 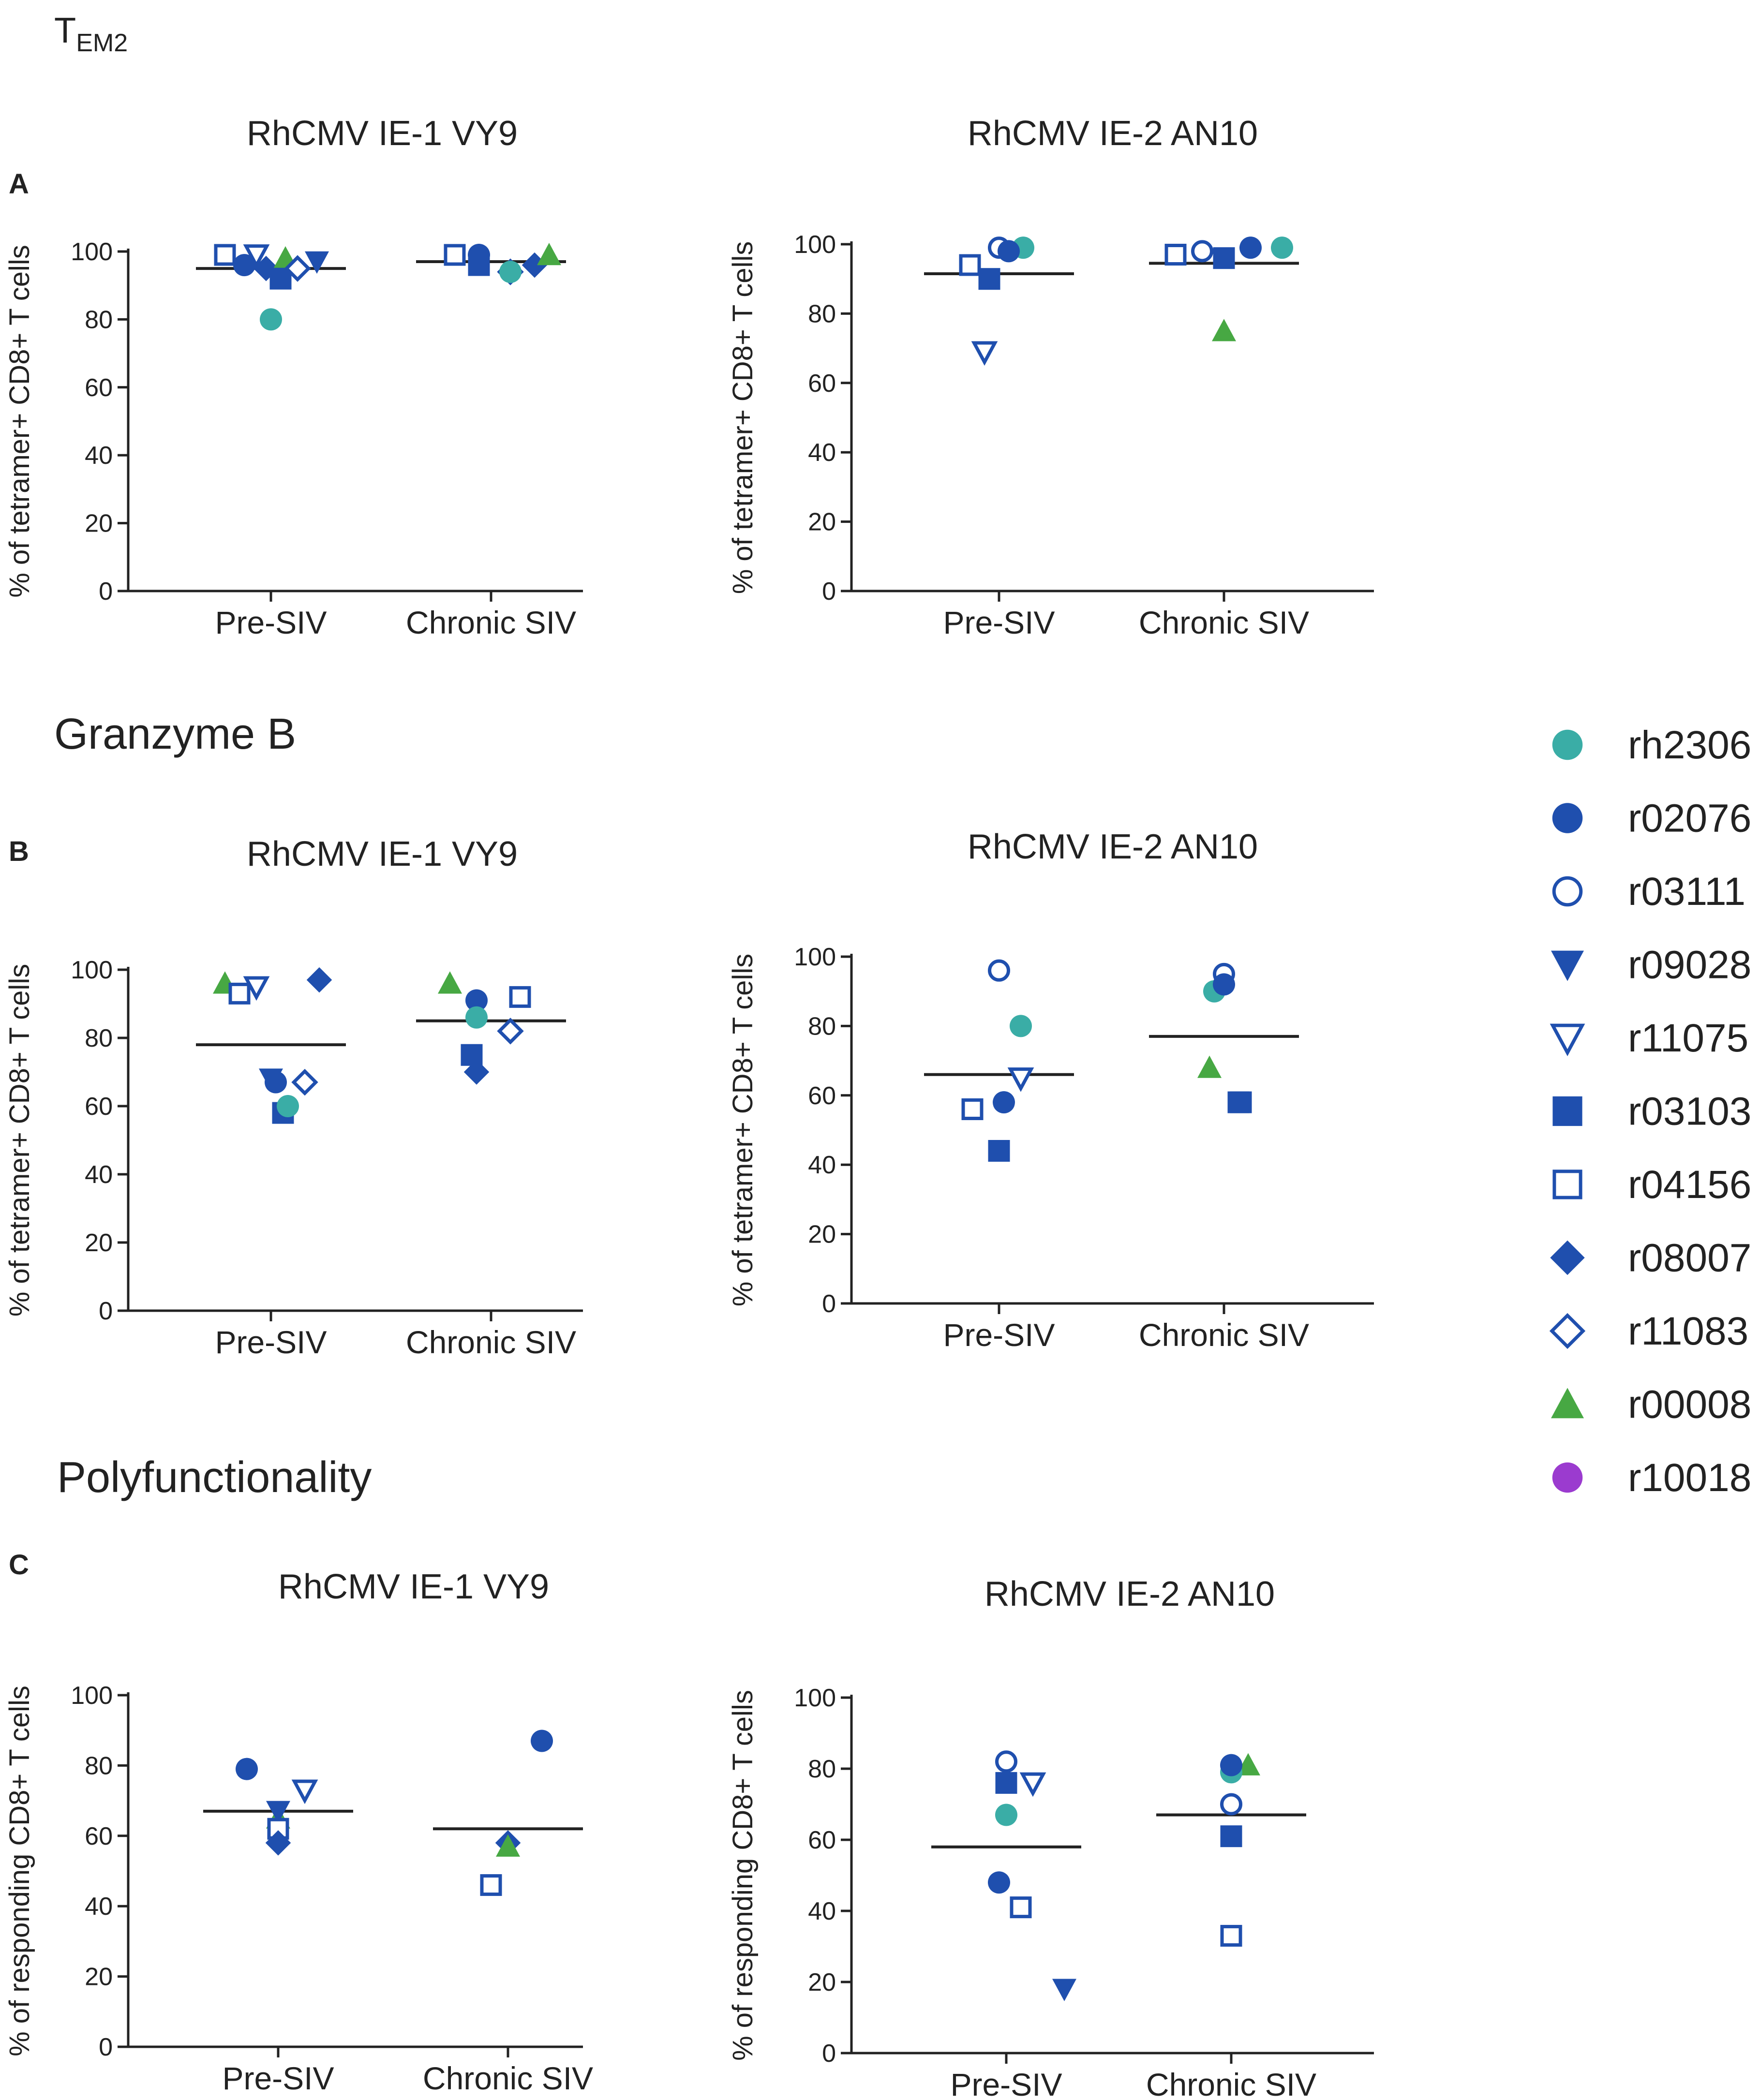 What do you see at coordinates (1113, 847) in the screenshot?
I see `chart-title: RhCMV IE-2 AN10` at bounding box center [1113, 847].